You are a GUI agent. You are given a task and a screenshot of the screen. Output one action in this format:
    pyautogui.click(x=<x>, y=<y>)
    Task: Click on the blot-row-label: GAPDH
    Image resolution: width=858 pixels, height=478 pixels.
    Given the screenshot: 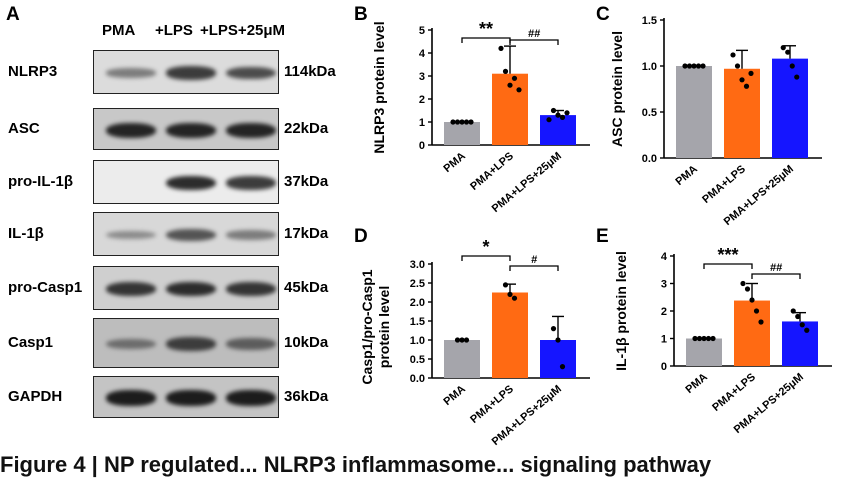 What is the action you would take?
    pyautogui.click(x=35, y=396)
    